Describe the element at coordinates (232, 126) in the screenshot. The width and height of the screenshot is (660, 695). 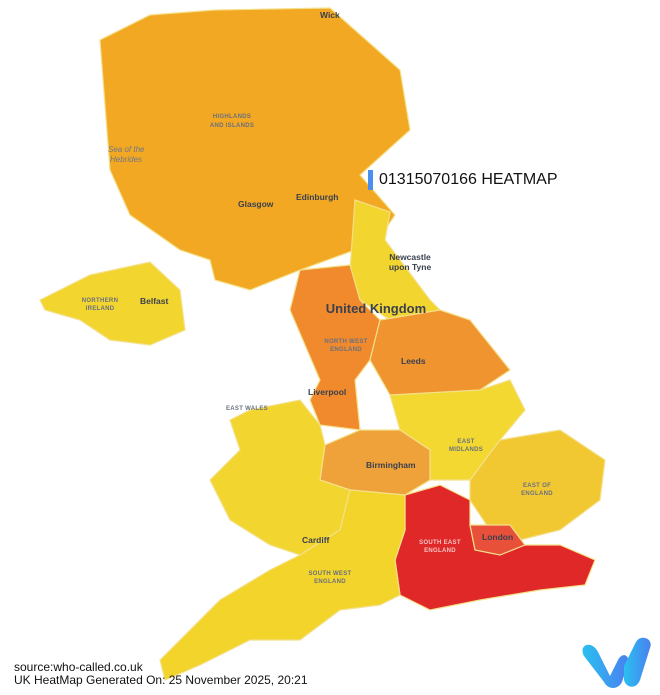
I see `region-label-highlands: AND ISLANDS` at that location.